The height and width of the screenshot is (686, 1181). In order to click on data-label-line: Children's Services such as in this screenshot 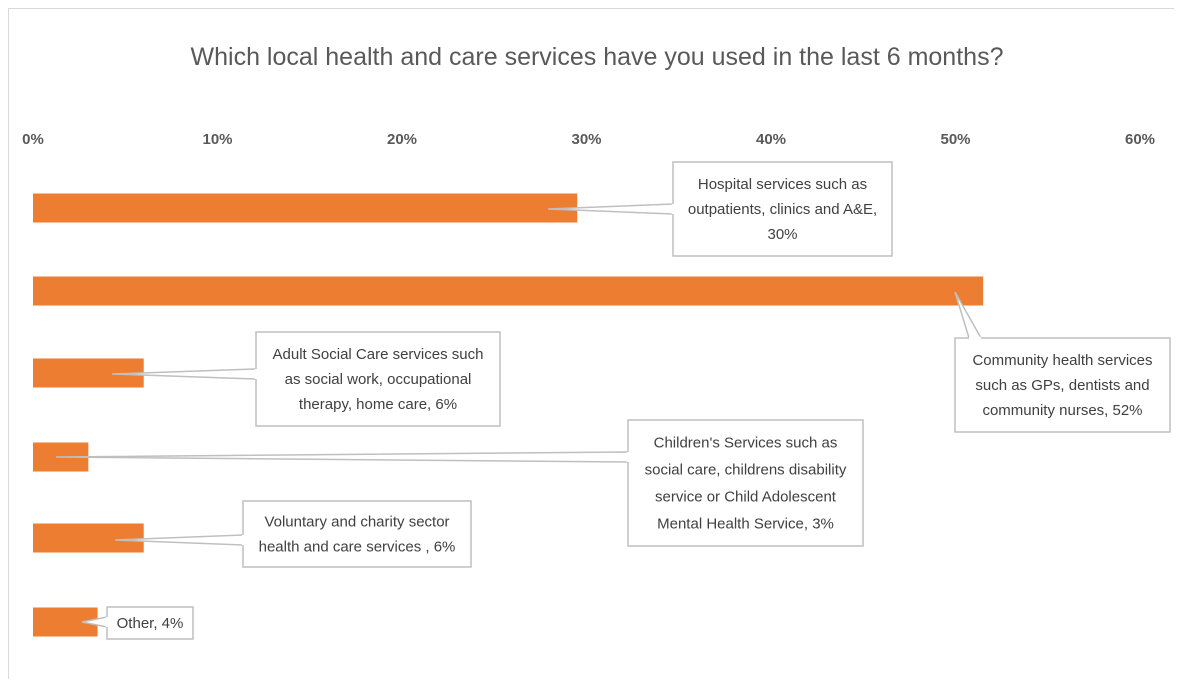, I will do `click(746, 443)`.